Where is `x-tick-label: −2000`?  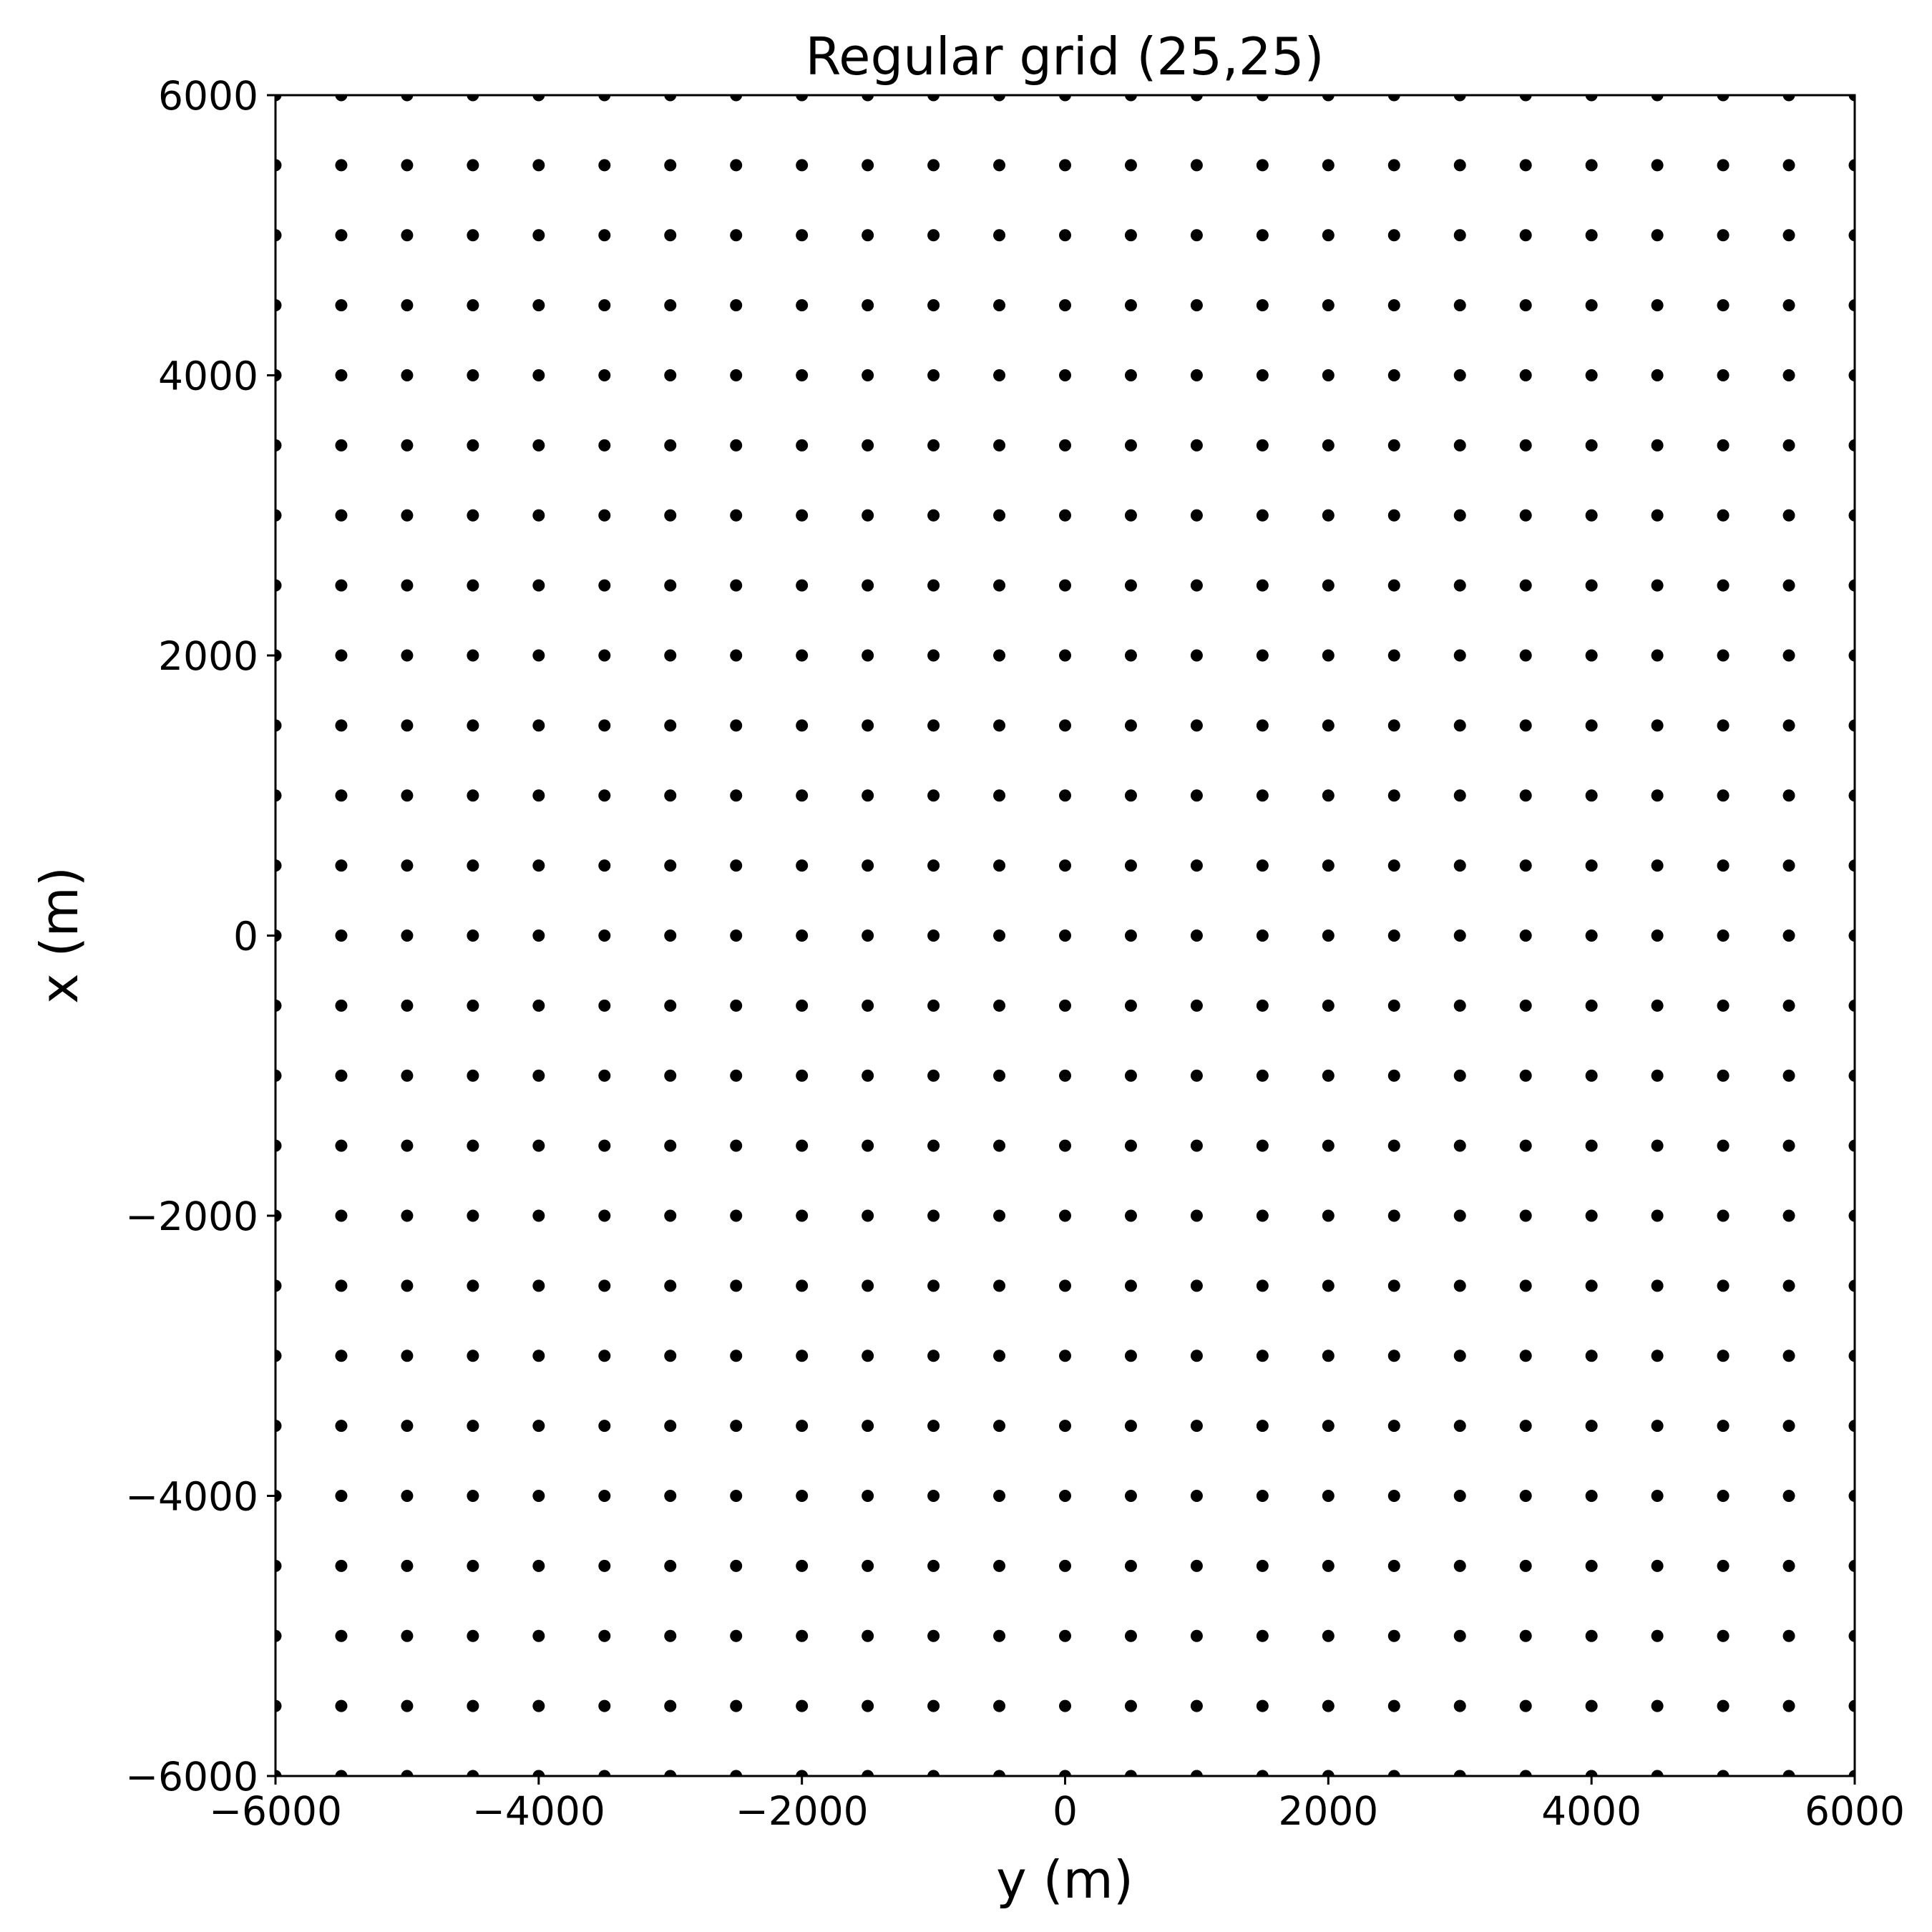
x-tick-label: −2000 is located at coordinates (802, 1811).